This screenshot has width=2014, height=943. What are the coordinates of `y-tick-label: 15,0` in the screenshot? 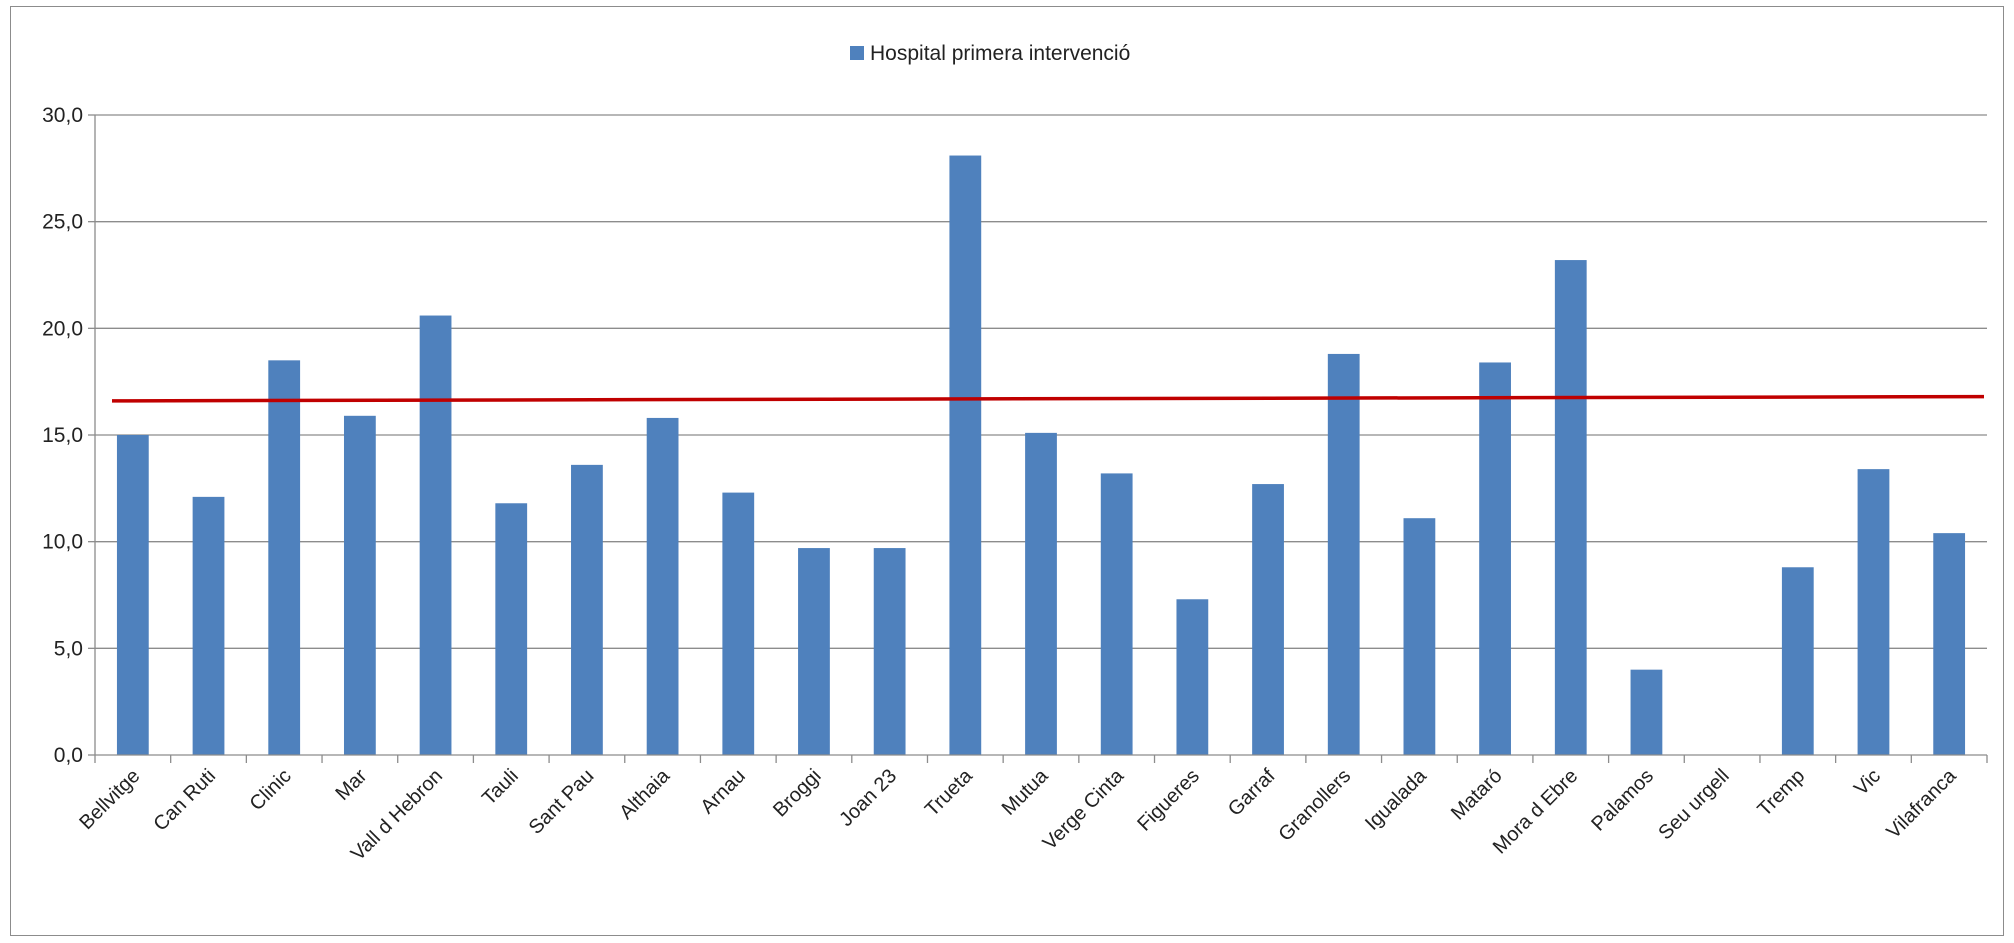 It's located at (62, 435).